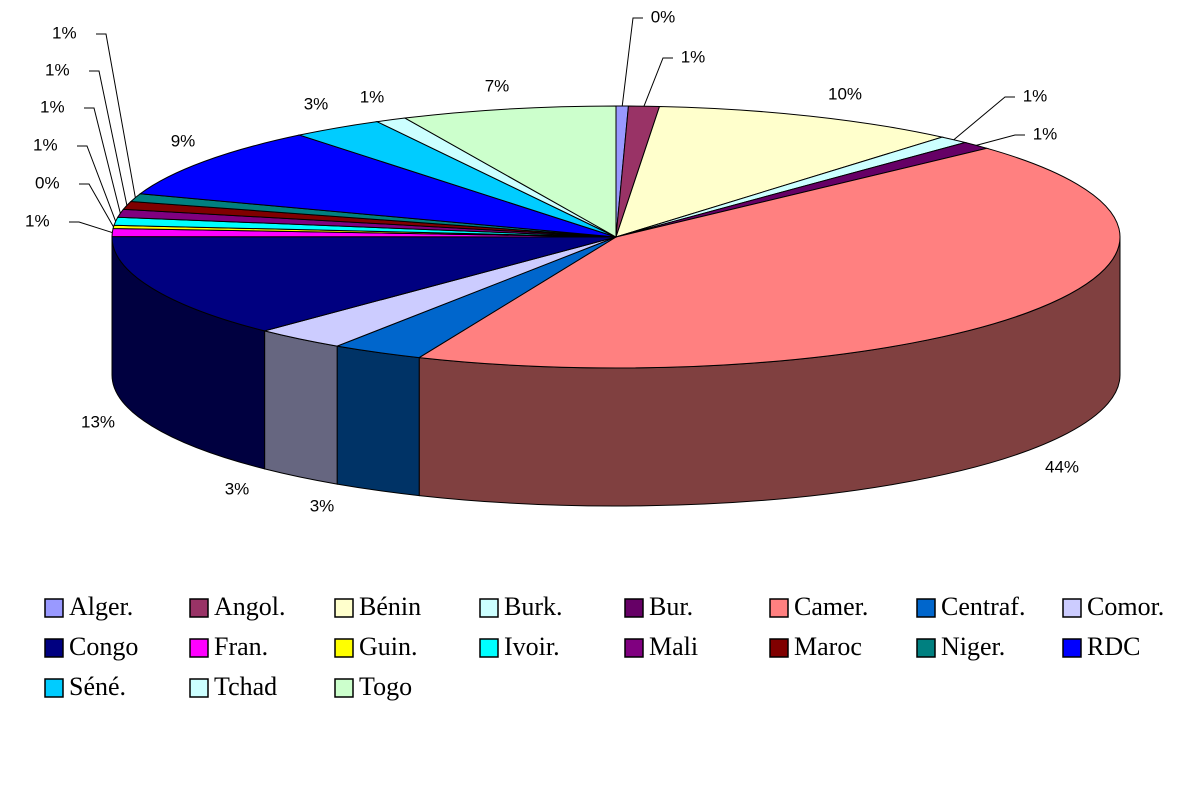  I want to click on legend-label: Togo, so click(385, 686).